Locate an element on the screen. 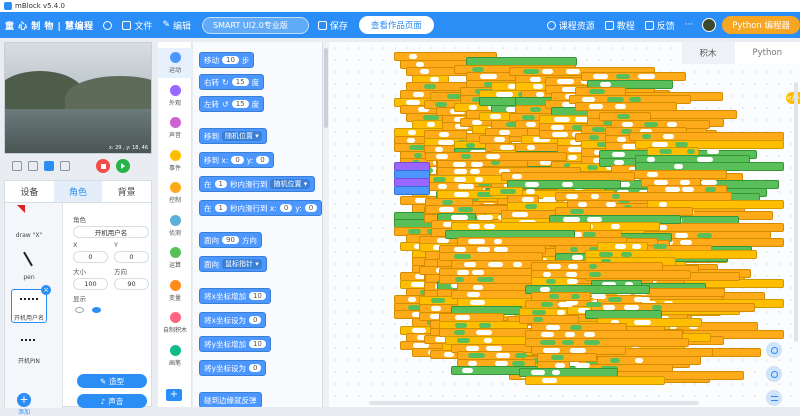 The height and width of the screenshot is (416, 800). sprite-item: pen is located at coordinates (29, 264).